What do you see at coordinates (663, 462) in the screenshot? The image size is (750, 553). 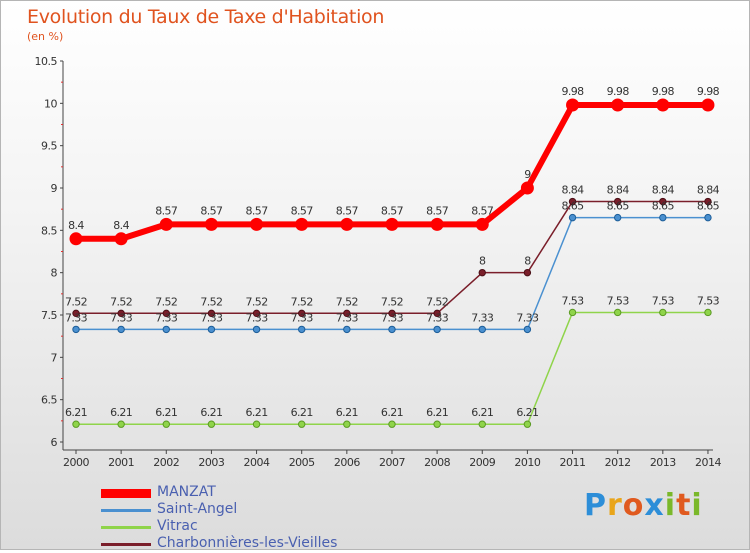 I see `x-tick-label: 2013` at bounding box center [663, 462].